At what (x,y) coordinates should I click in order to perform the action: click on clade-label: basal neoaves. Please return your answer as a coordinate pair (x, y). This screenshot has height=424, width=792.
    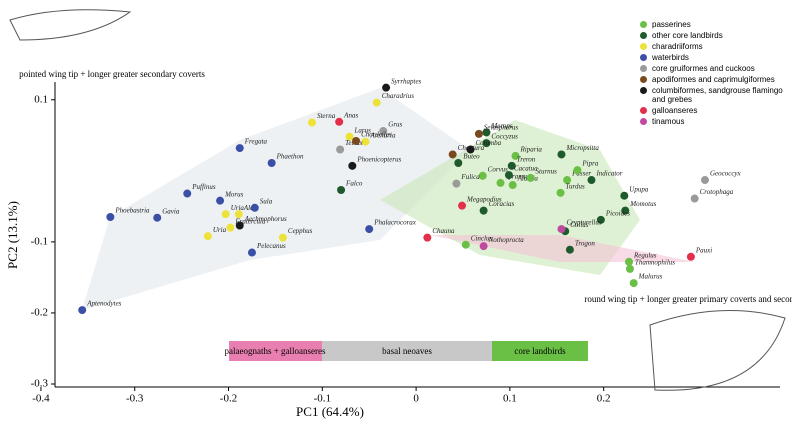
    Looking at the image, I should click on (407, 351).